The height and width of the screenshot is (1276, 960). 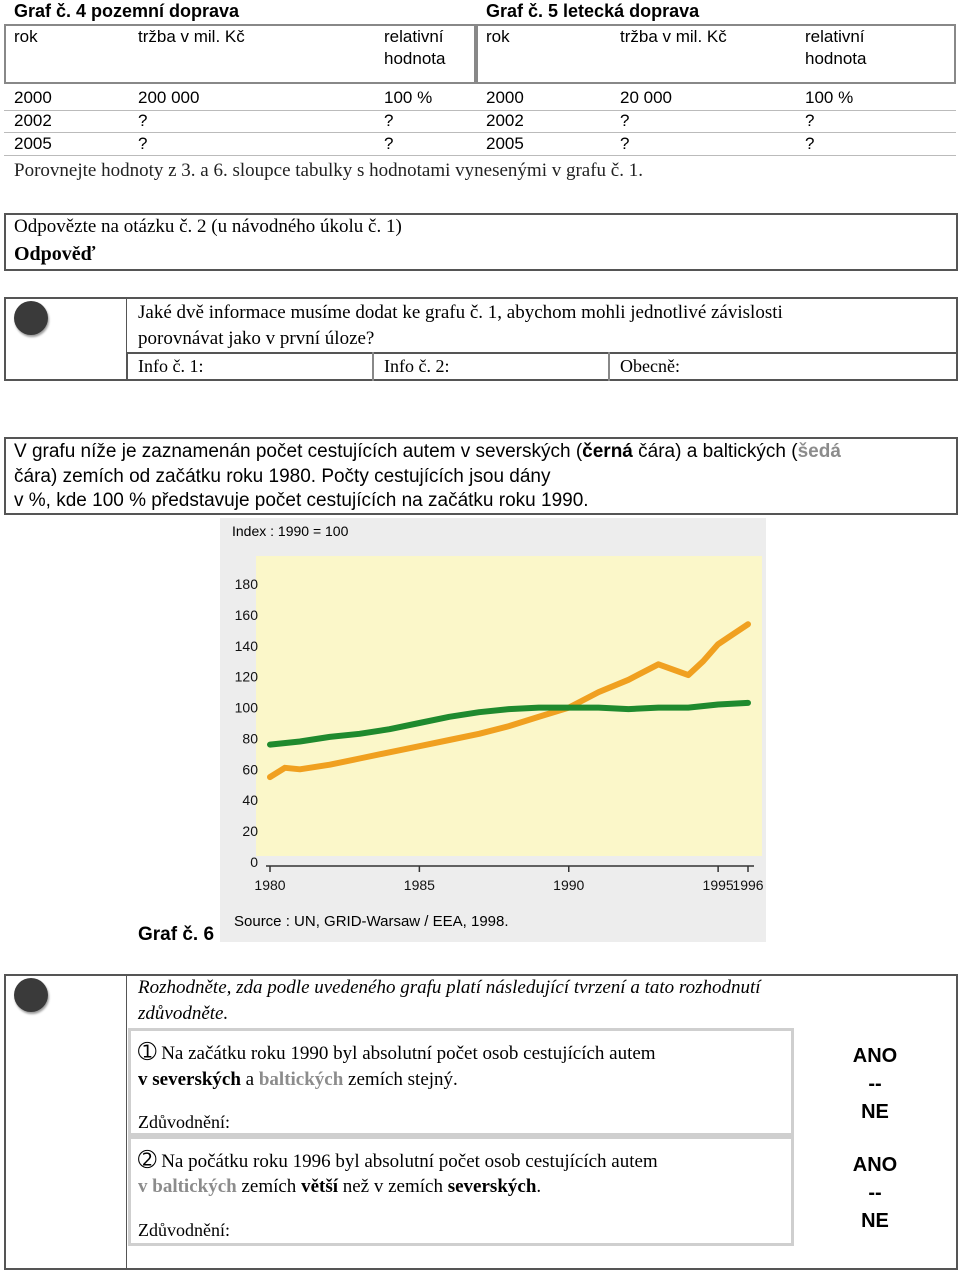 I want to click on intro-box, so click(x=481, y=476).